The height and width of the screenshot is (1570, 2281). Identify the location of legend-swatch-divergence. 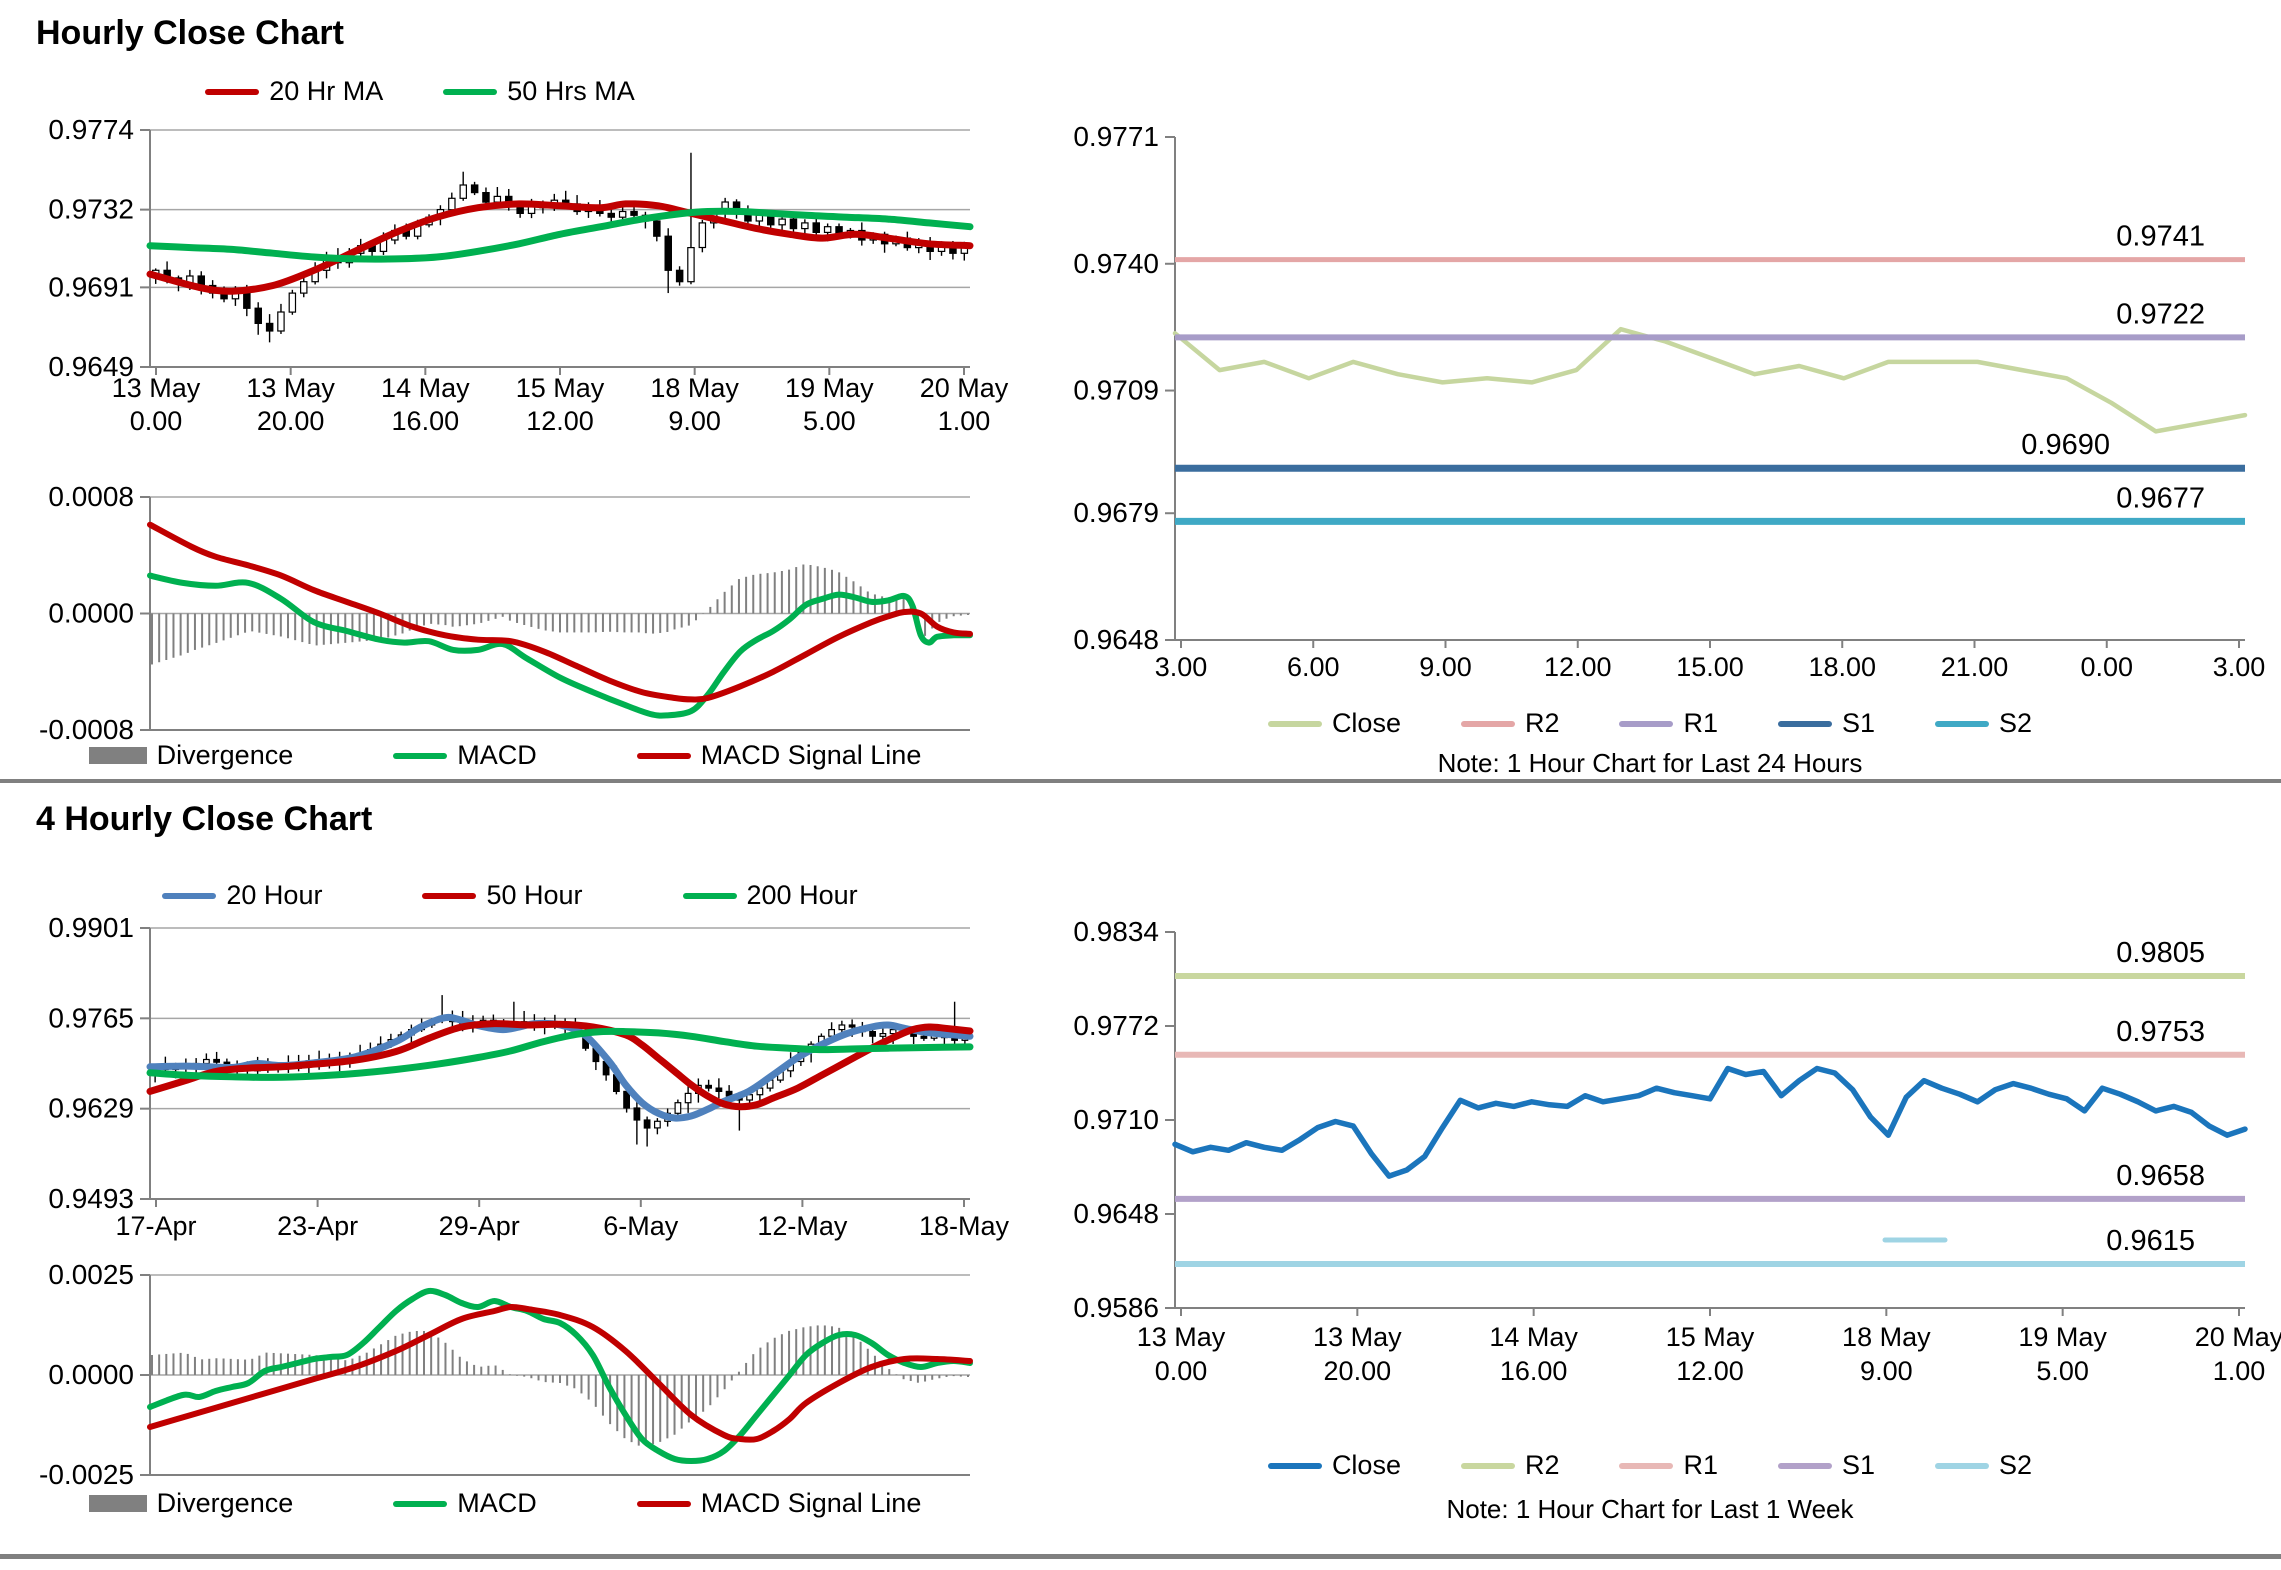
(117, 1503).